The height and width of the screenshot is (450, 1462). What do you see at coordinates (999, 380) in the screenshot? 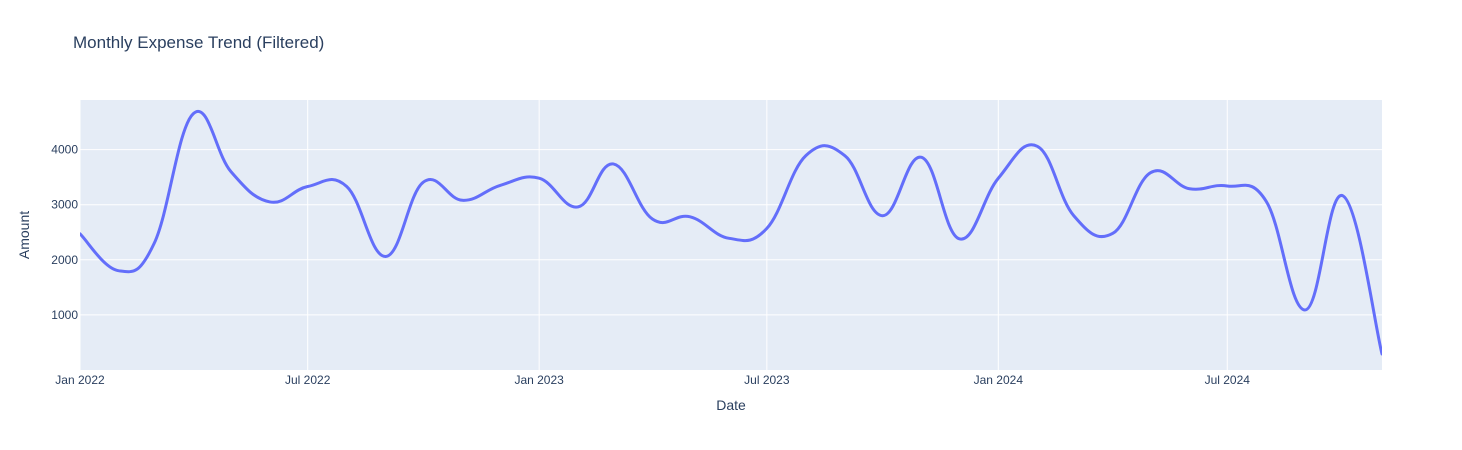
I see `x-tick-label: Jan 2024` at bounding box center [999, 380].